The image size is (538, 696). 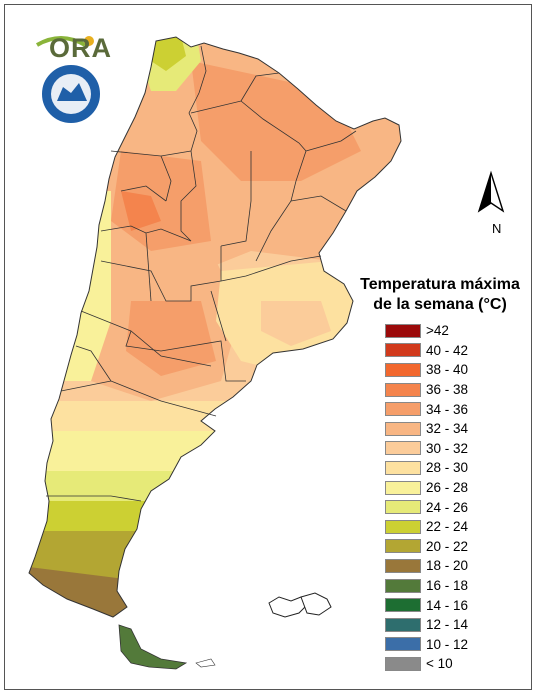 I want to click on legend-label: 40 - 42, so click(x=447, y=350).